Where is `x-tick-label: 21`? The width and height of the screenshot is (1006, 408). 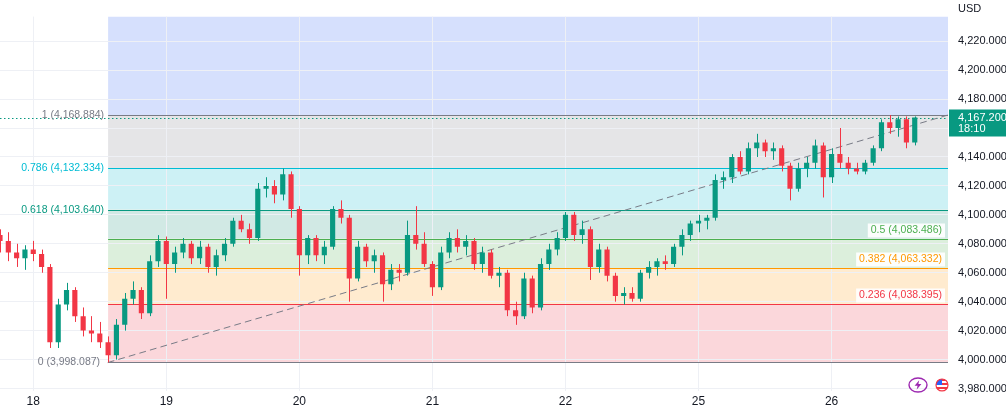 x-tick-label: 21 is located at coordinates (432, 400).